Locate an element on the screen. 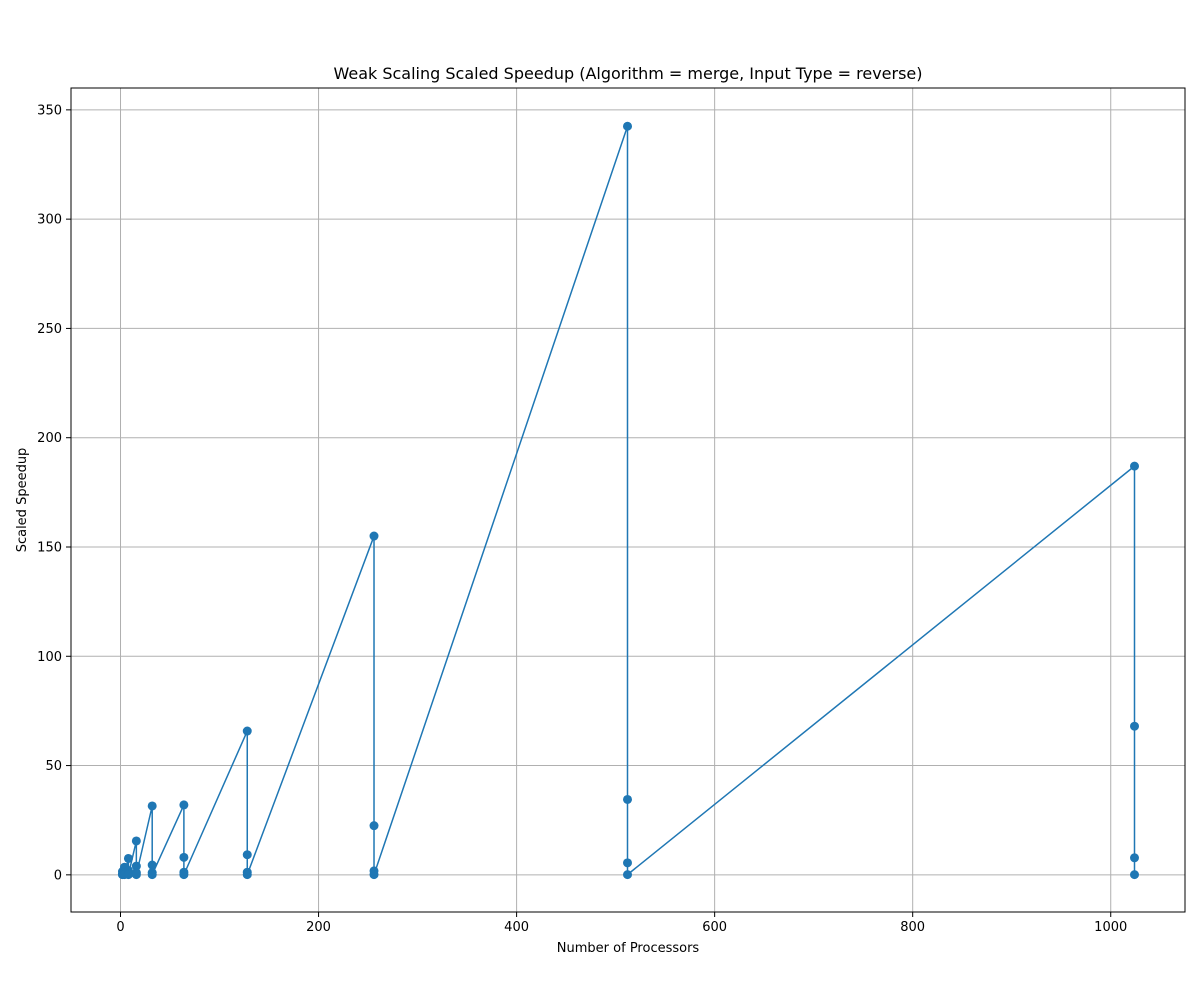  y-tick-label: 350 is located at coordinates (49, 110).